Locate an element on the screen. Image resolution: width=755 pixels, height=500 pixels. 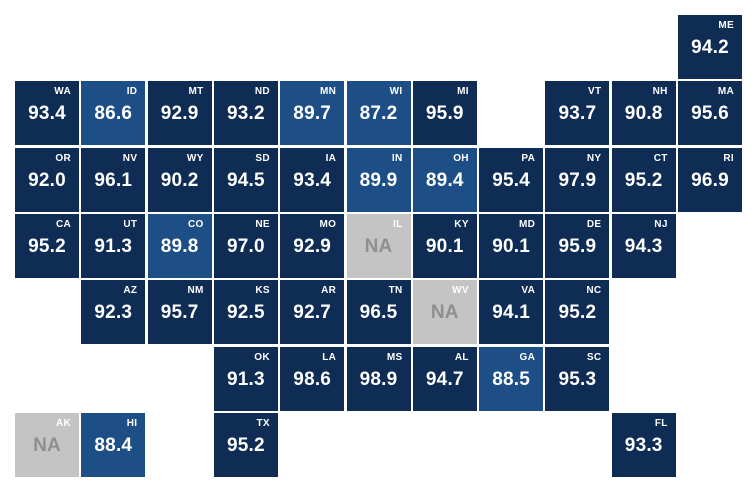
state-tile-az: AZ 92.3 is located at coordinates (113, 312).